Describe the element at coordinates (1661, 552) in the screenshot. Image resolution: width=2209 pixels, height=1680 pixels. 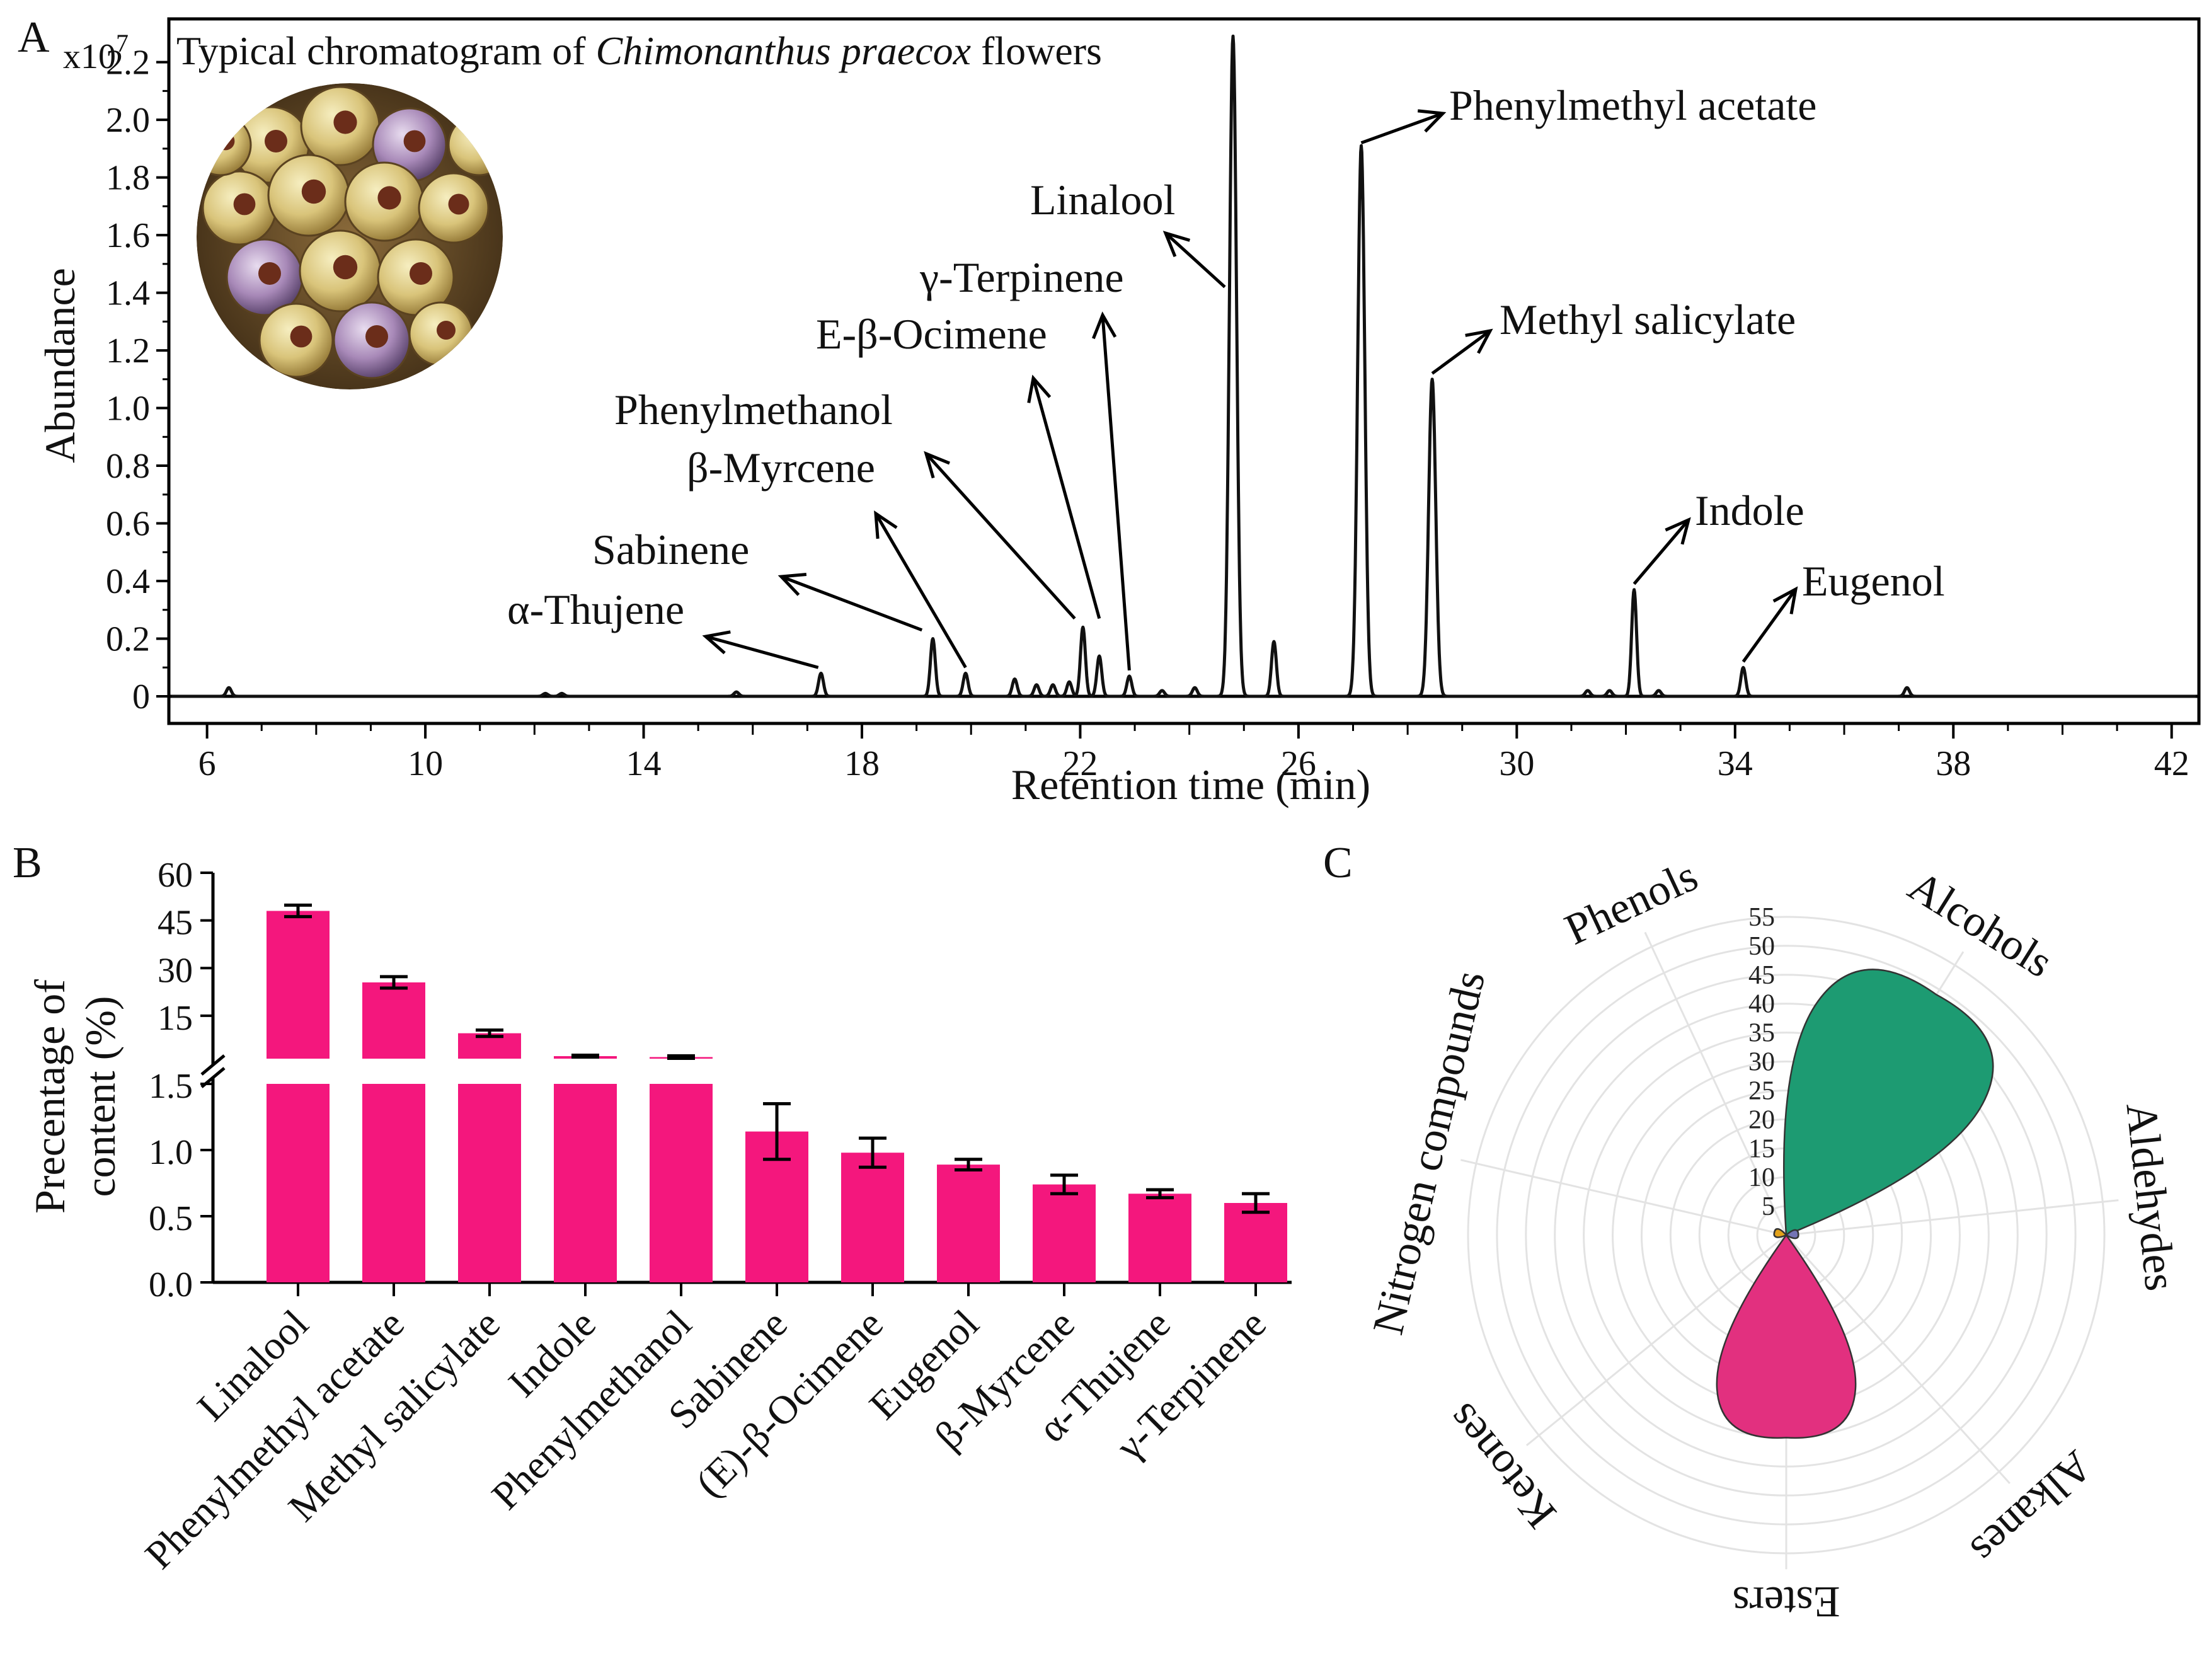
I see `peak-arrow-indole` at that location.